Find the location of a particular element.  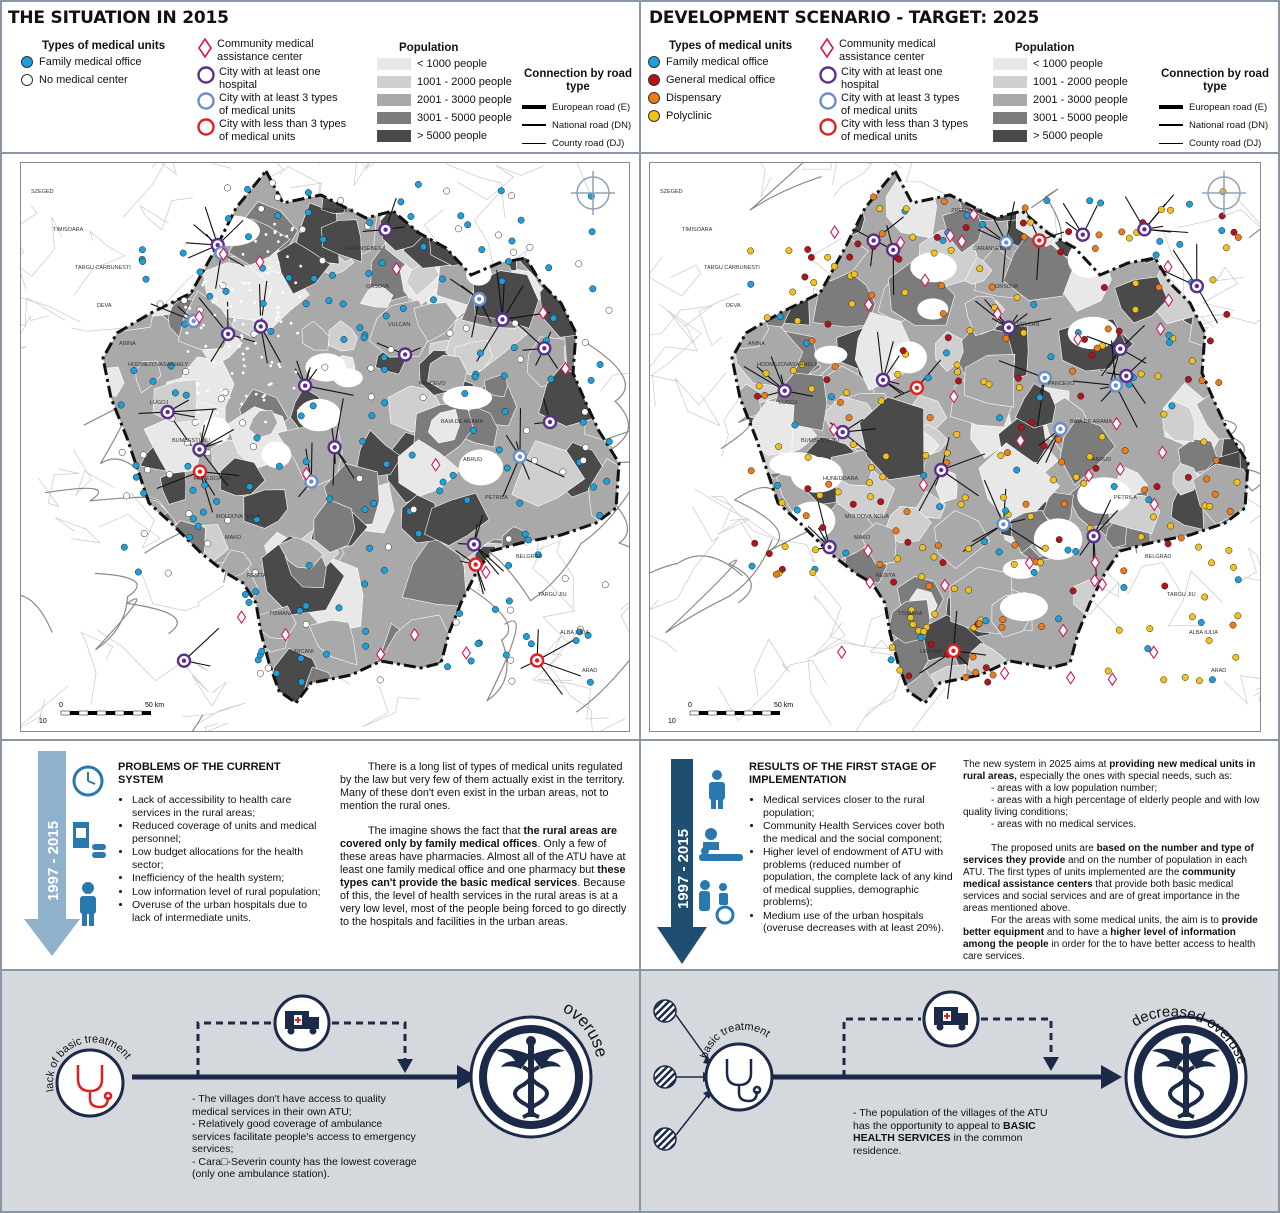

period-arrow-left: 1997 - 2015 is located at coordinates (52, 853).